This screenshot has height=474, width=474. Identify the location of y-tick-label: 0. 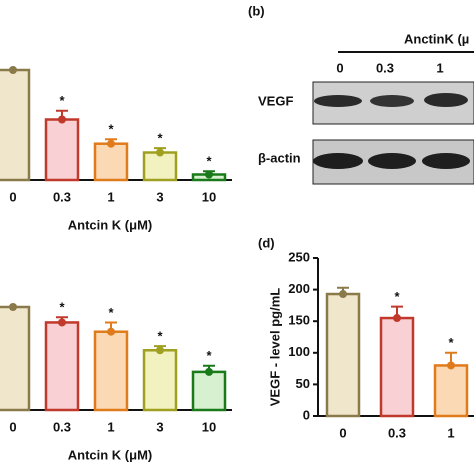
(306, 414).